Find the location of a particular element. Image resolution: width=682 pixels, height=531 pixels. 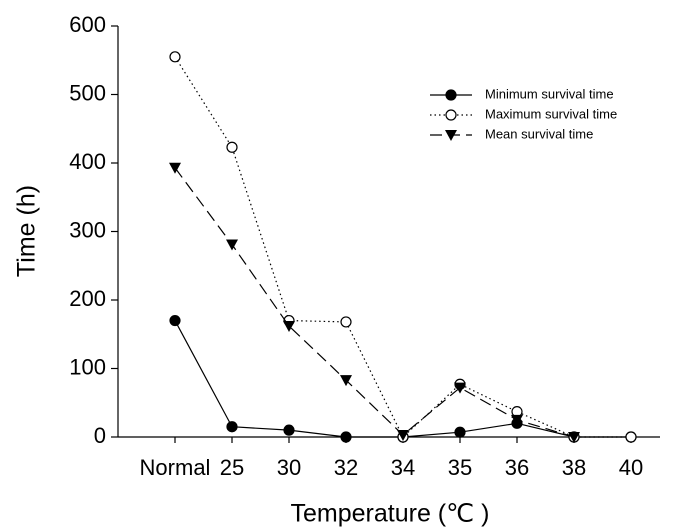

y-tick-label: 300 is located at coordinates (87, 229).